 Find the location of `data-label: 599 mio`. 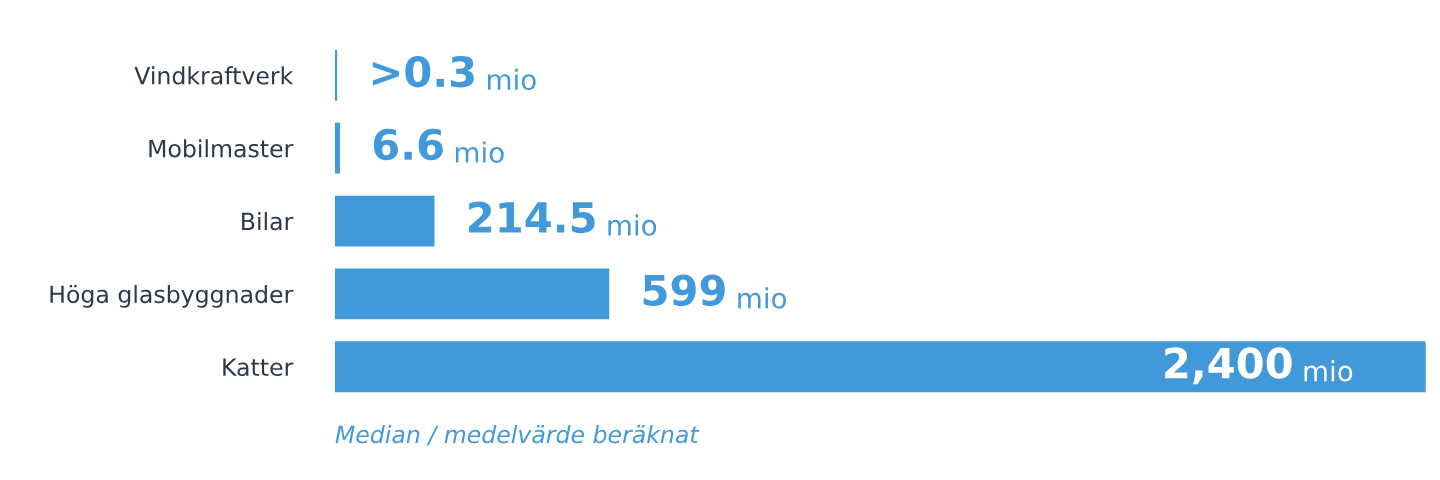

data-label: 599 mio is located at coordinates (715, 291).